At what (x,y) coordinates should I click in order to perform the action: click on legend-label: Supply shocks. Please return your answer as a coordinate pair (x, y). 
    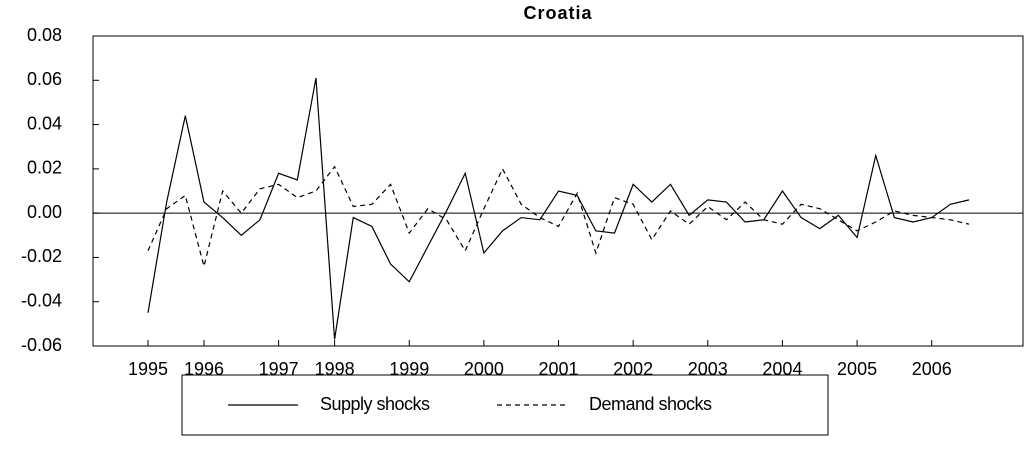
    Looking at the image, I should click on (375, 404).